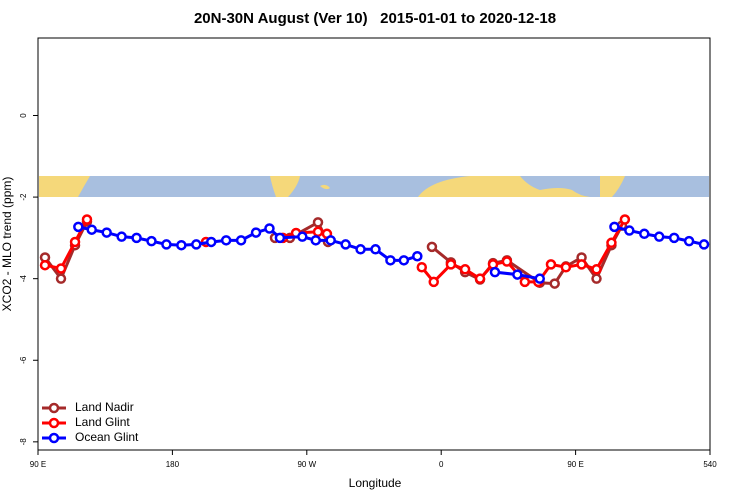 Image resolution: width=750 pixels, height=500 pixels. What do you see at coordinates (102, 422) in the screenshot?
I see `legend-label: Land Glint` at bounding box center [102, 422].